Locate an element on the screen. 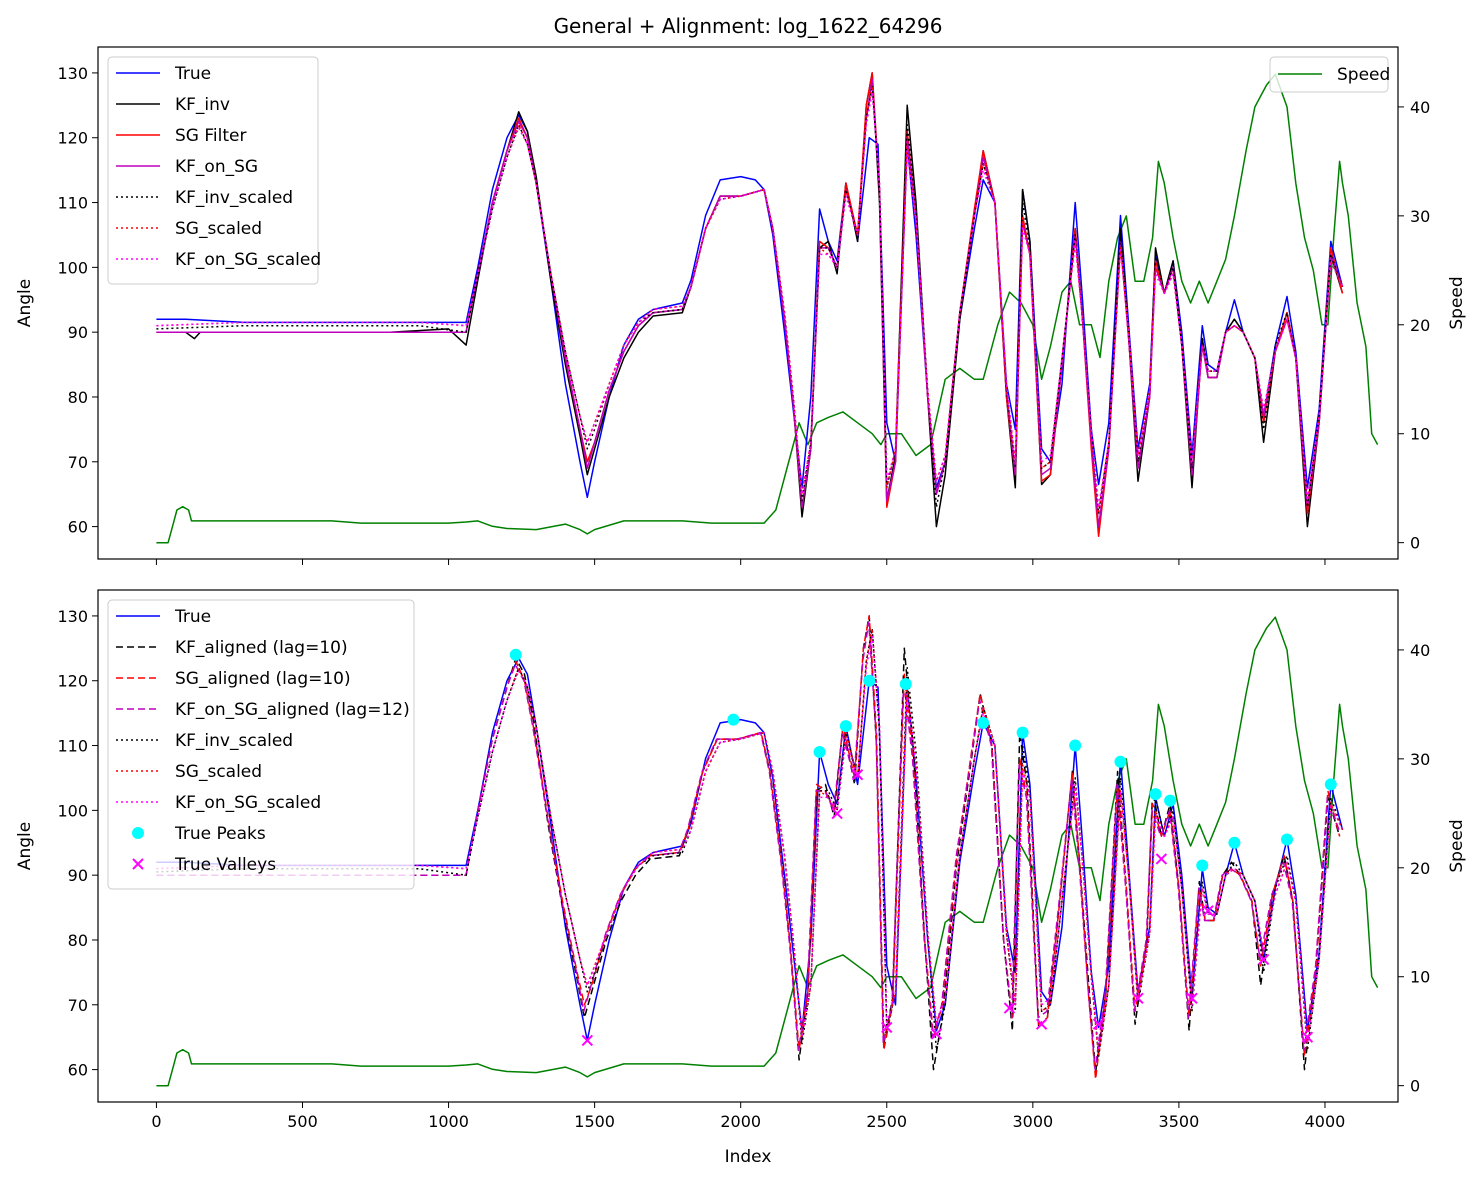 This screenshot has width=1483, height=1181. bottom-chart-legend-label: KF_on_SG_aligned (lag=12) is located at coordinates (292, 710).